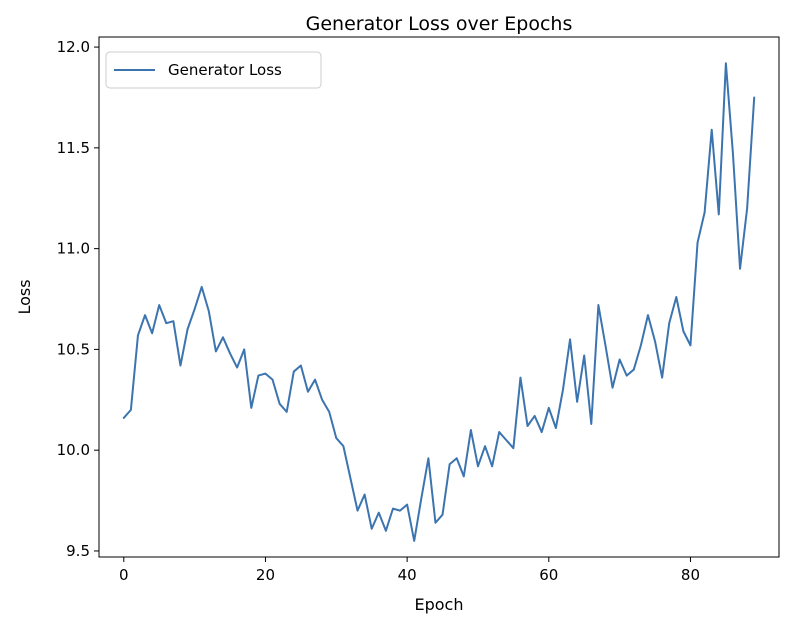  Describe the element at coordinates (73, 47) in the screenshot. I see `y-tick-label: 12.0` at that location.